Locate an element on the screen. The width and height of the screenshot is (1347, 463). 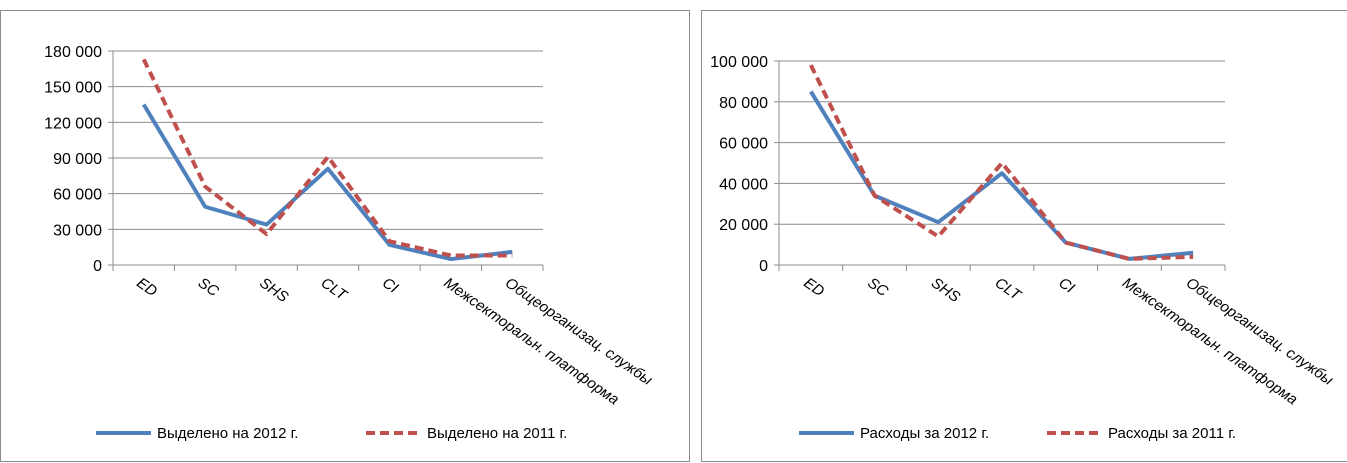
legend-label: Расходы за 2011 г. is located at coordinates (1172, 433).